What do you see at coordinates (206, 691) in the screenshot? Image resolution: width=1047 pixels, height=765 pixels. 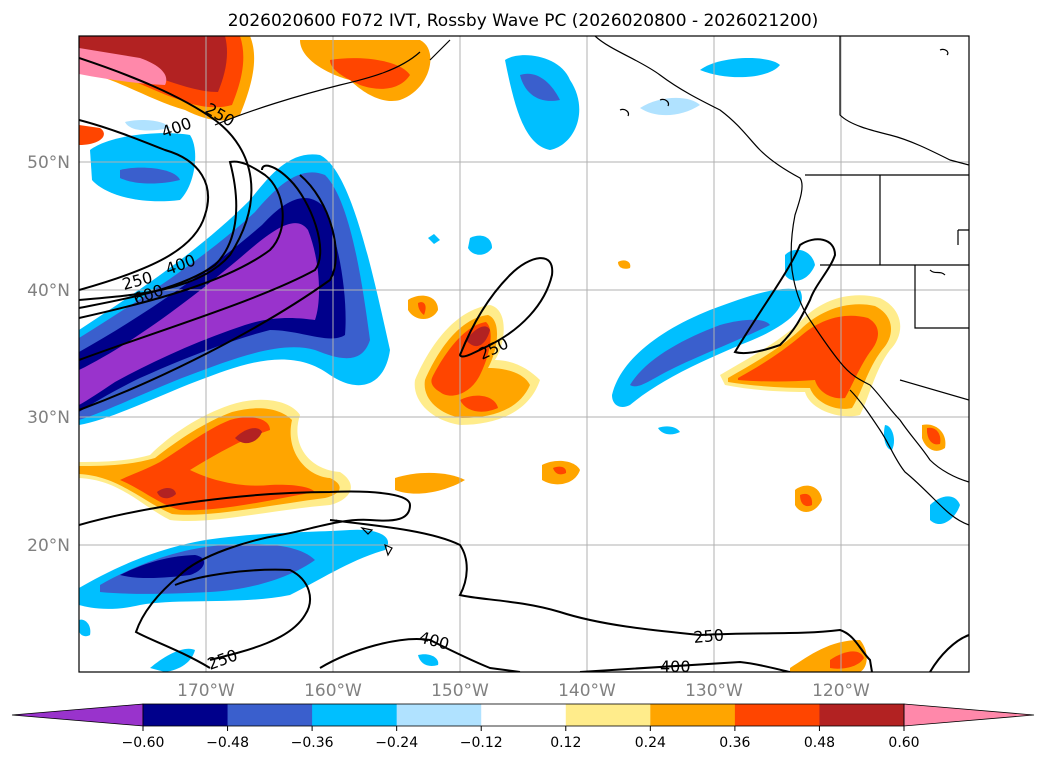 I see `lon-label: 170°W` at bounding box center [206, 691].